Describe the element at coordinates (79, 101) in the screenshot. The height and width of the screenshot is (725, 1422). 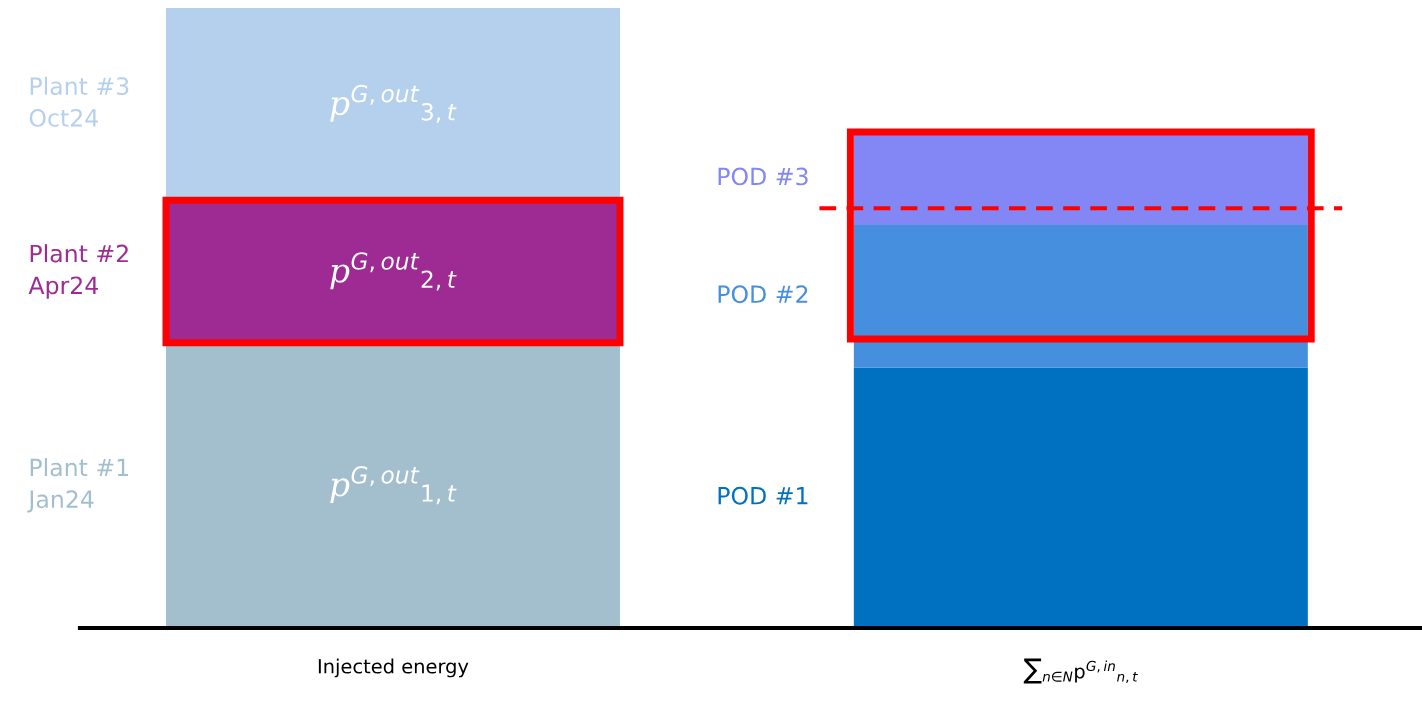
I see `series-label: Plant #3 Oct24` at that location.